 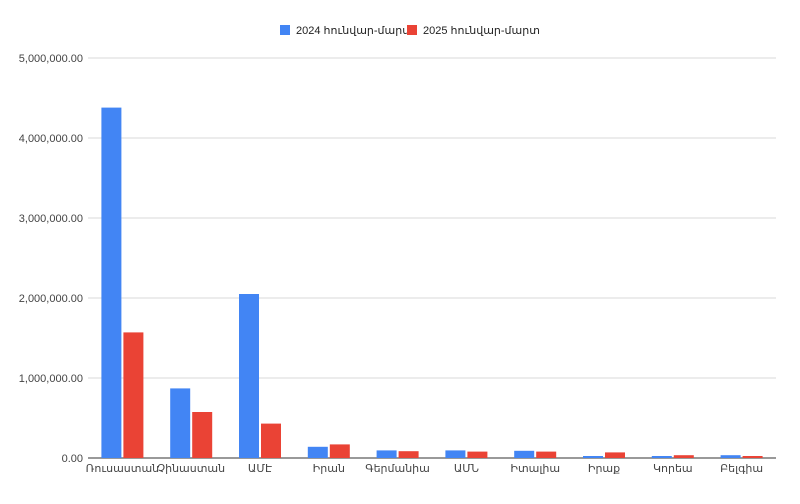 I want to click on x-tick-label: Իրաք, so click(x=604, y=469).